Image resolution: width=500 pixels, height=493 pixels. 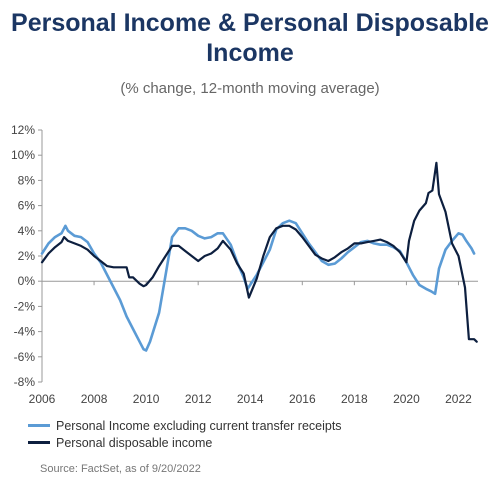 What do you see at coordinates (27, 231) in the screenshot?
I see `y-tick-label: 4%` at bounding box center [27, 231].